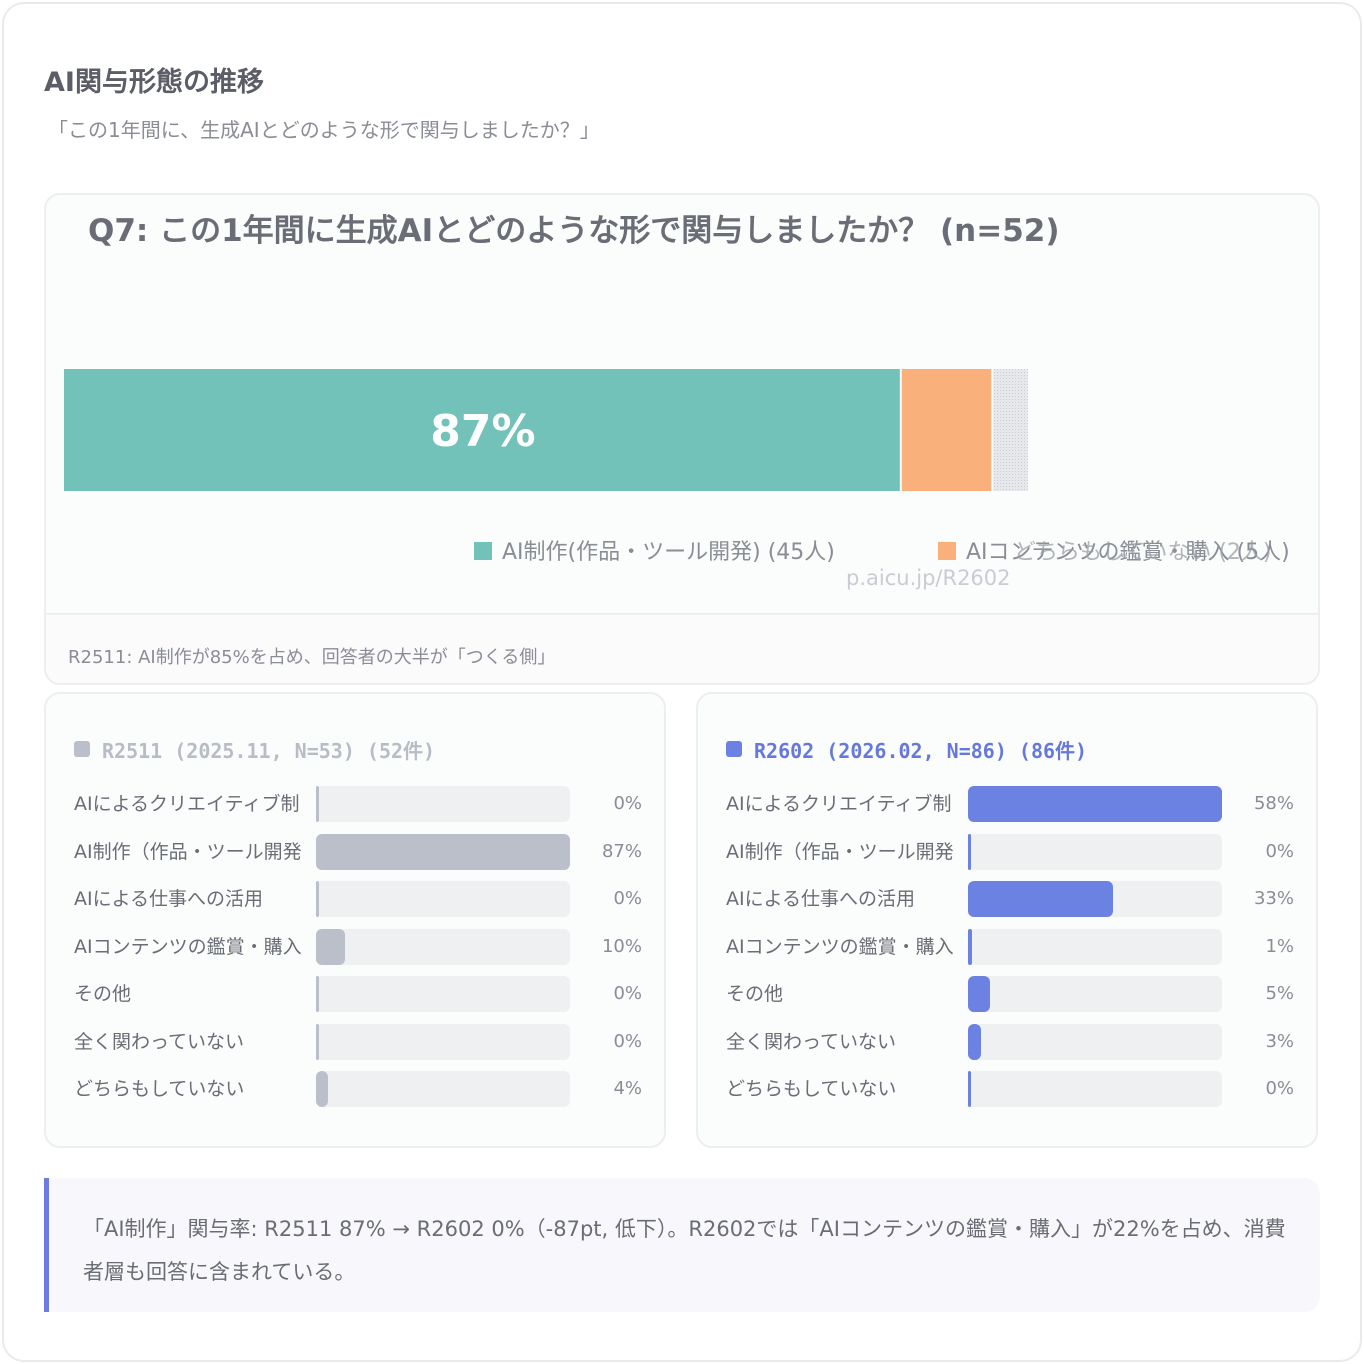  I want to click on panel-title: R2511 (2025.11, N=53) (52件), so click(269, 750).